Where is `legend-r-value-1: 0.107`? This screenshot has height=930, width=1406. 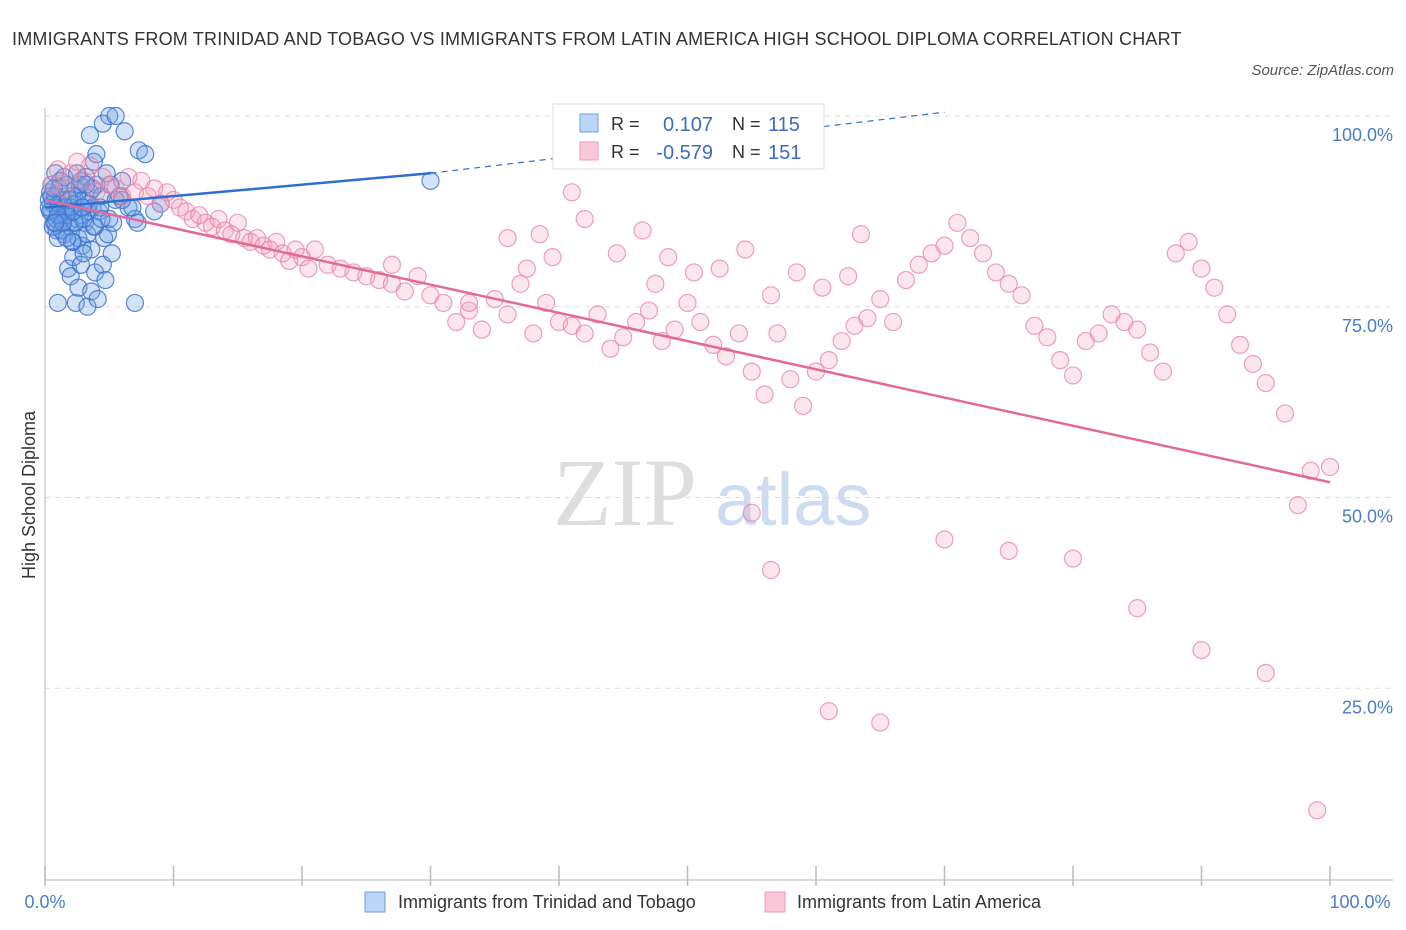
legend-r-value-1: 0.107 is located at coordinates (688, 125).